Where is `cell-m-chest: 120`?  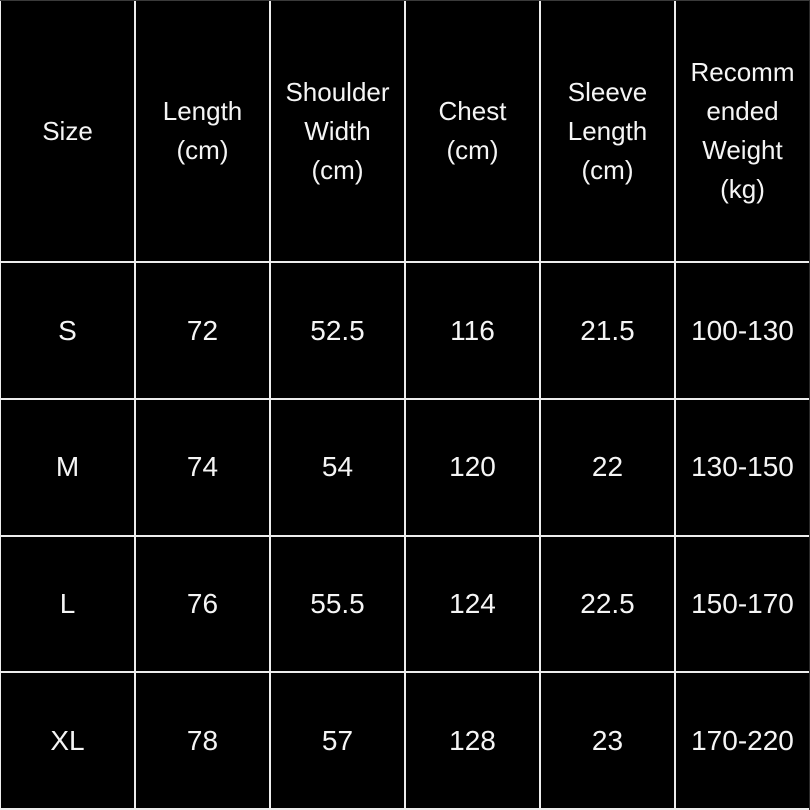 cell-m-chest: 120 is located at coordinates (472, 467).